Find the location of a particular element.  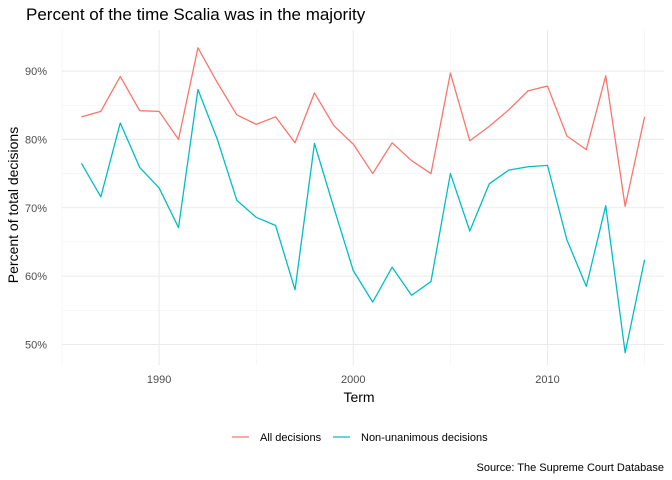

caption: Source: The Supreme Court Database is located at coordinates (570, 468).